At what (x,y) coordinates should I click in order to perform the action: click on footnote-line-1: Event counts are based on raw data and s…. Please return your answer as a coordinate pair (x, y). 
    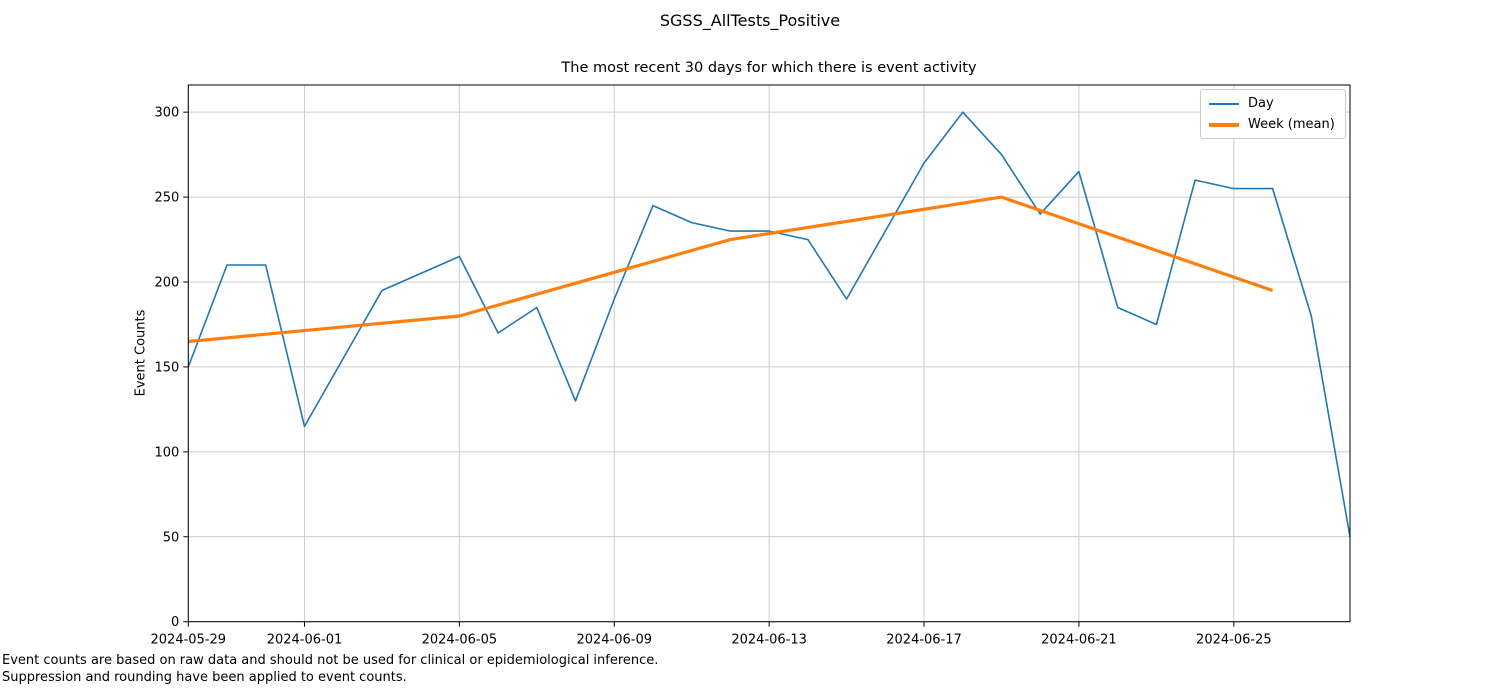
    Looking at the image, I should click on (330, 660).